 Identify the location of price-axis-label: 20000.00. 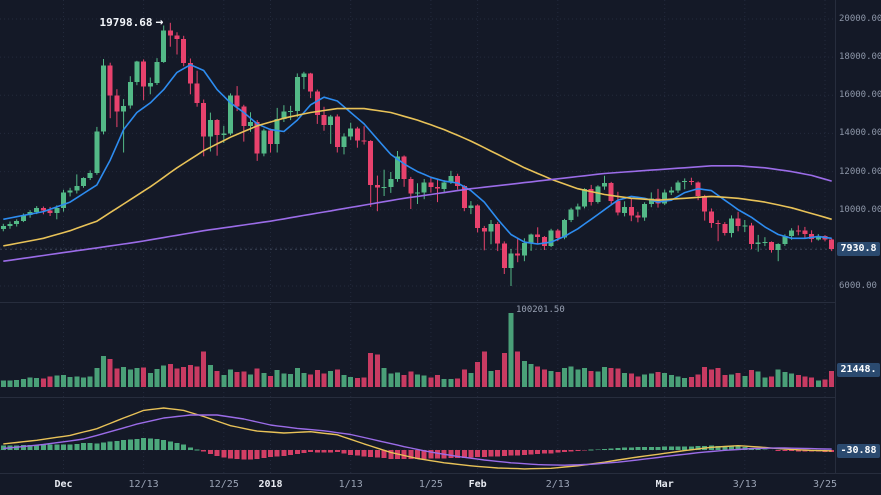
(860, 19).